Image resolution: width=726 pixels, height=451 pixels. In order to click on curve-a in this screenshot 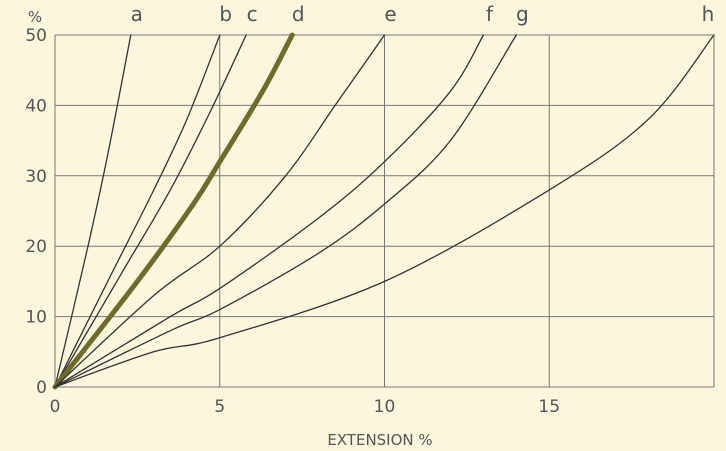, I will do `click(93, 211)`.